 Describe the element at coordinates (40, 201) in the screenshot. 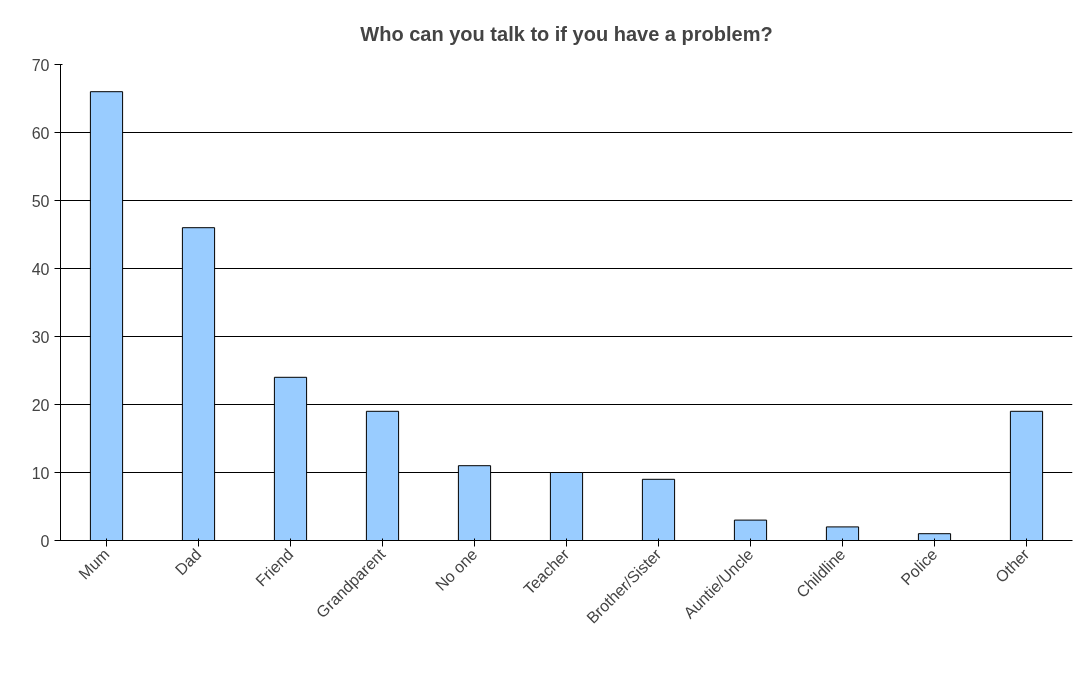

I see `y-tick-label: 50` at that location.